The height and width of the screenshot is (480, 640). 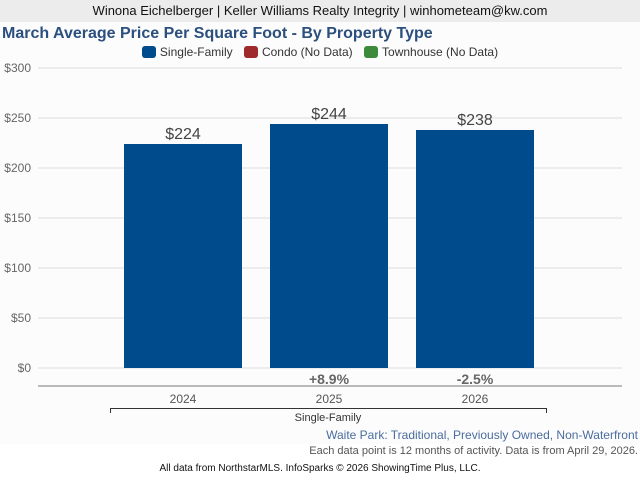 What do you see at coordinates (475, 120) in the screenshot?
I see `bar-value-label: $238` at bounding box center [475, 120].